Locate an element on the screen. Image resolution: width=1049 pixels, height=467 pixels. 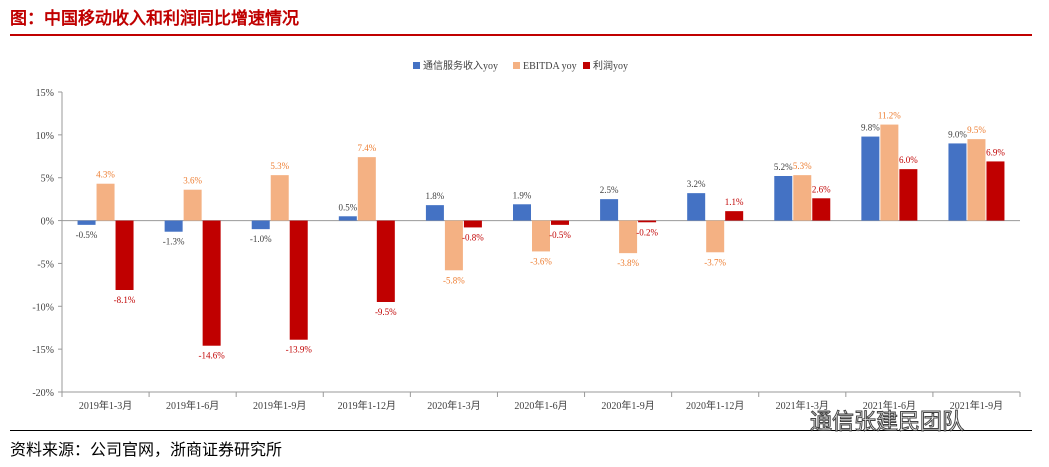
x-tick-label: 2019年1-6月 is located at coordinates (192, 405).